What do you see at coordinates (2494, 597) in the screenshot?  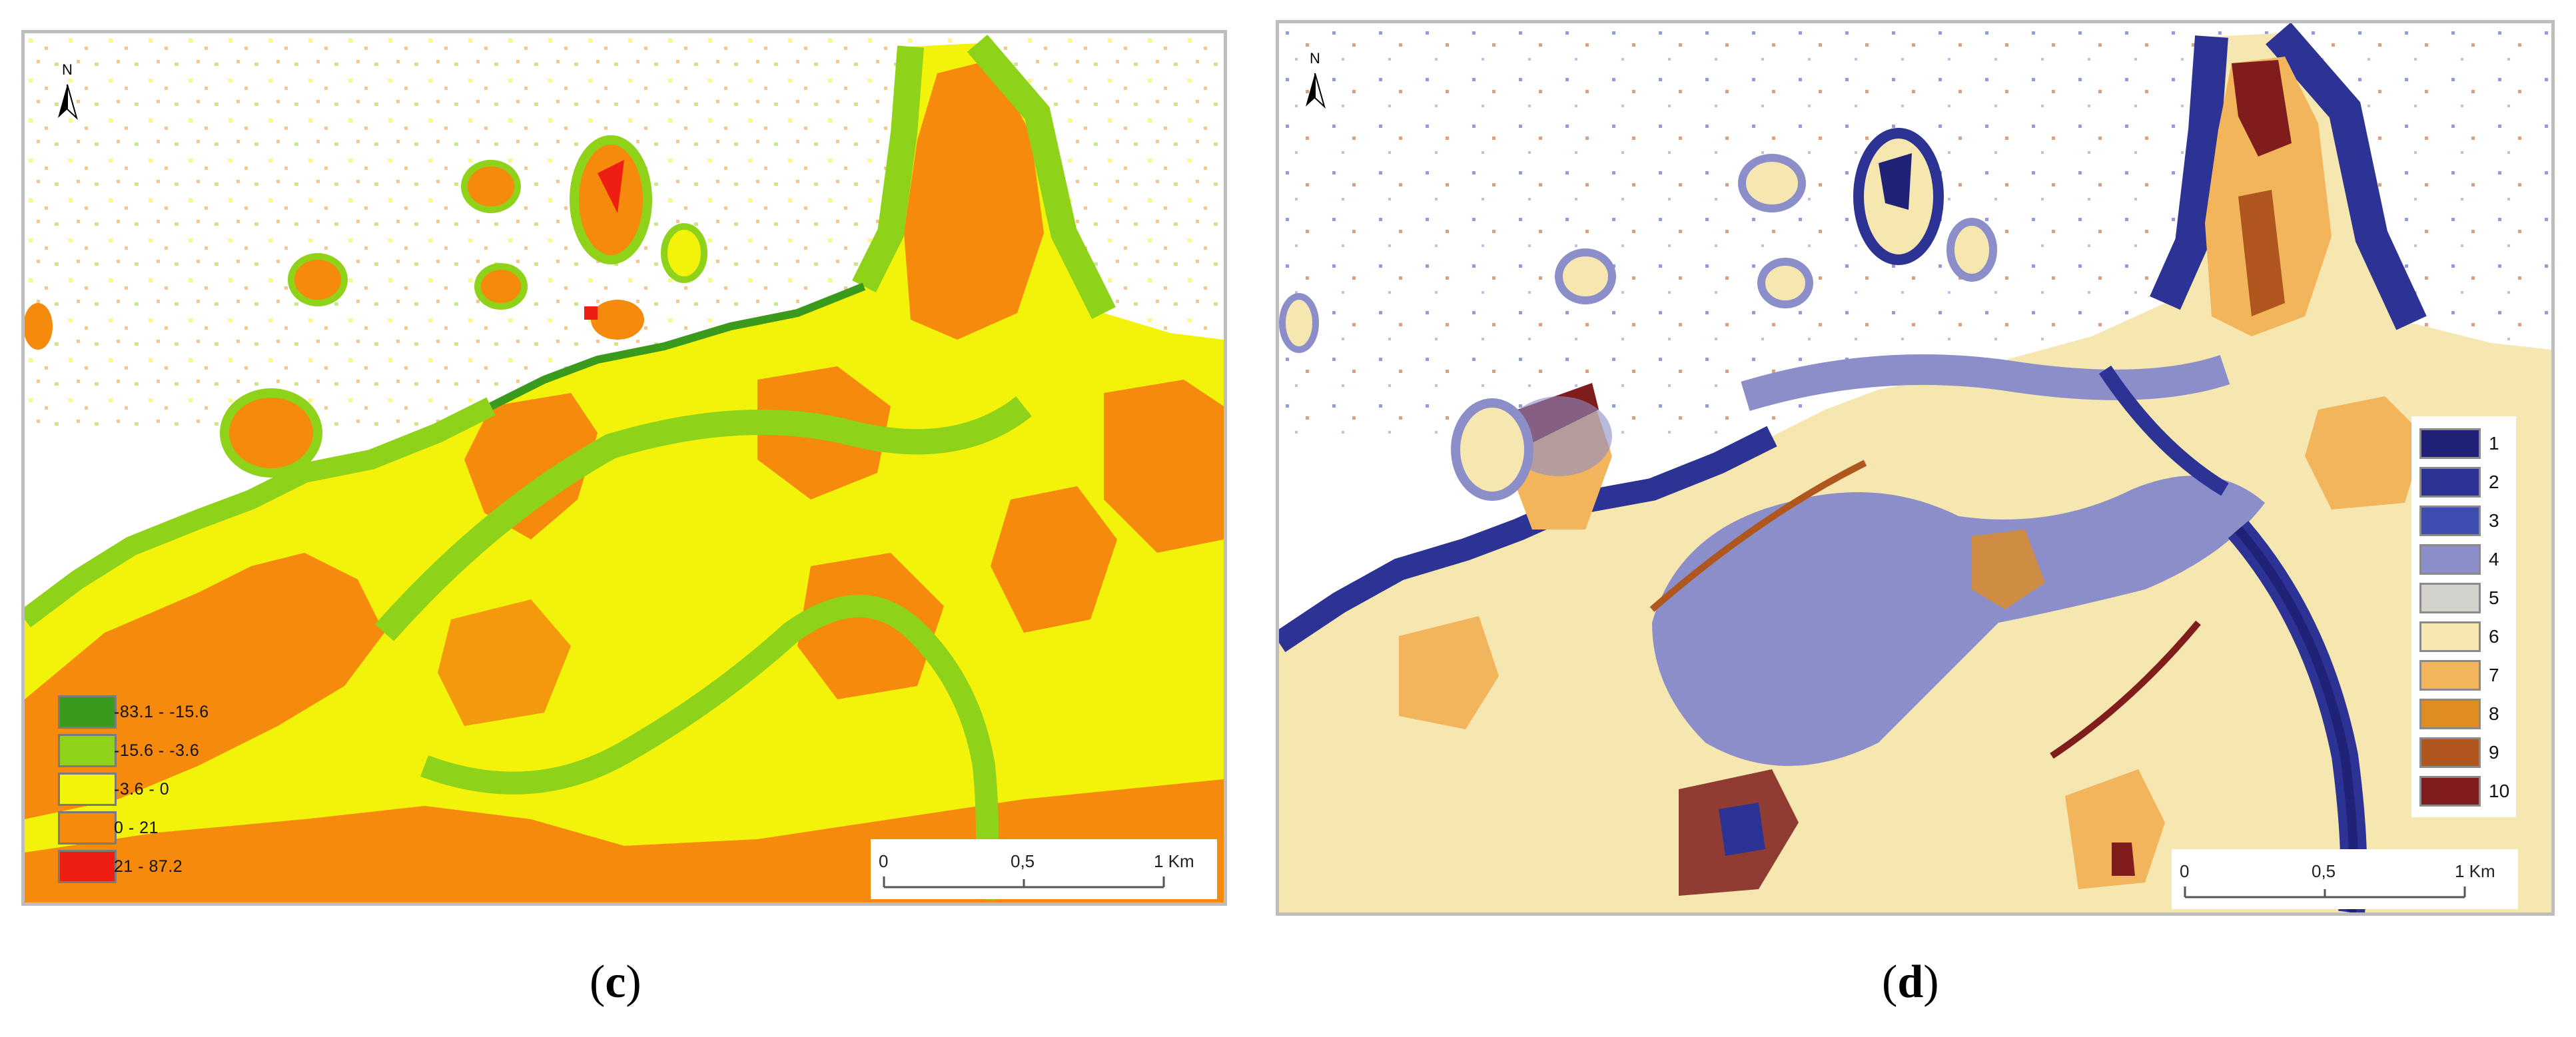 I see `legend-label: 5` at bounding box center [2494, 597].